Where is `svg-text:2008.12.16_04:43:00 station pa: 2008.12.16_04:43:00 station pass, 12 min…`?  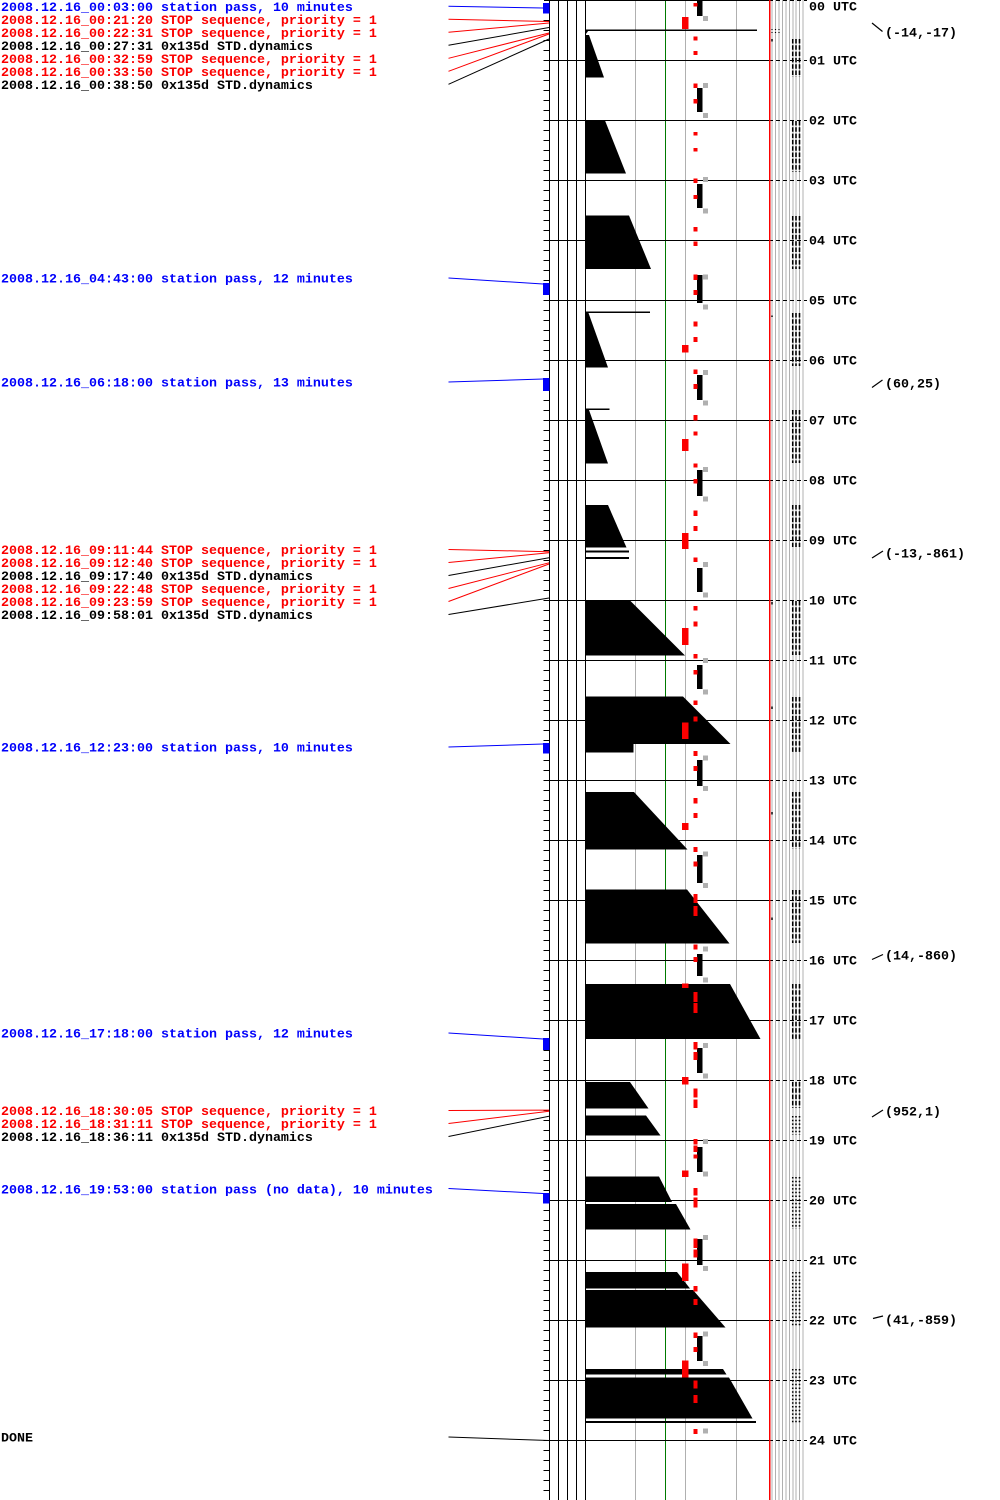
svg-text:2008.12.16_04:43:00 station pa: 2008.12.16_04:43:00 station pass, 12 min… is located at coordinates (177, 280).